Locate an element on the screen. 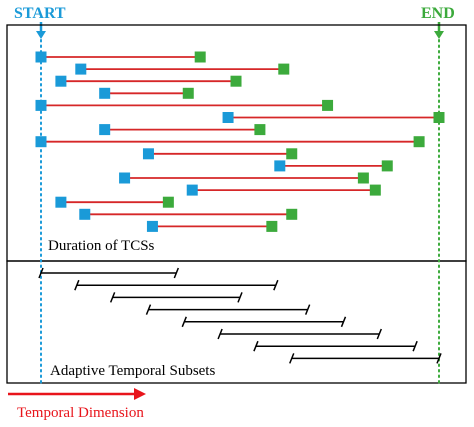 The image size is (474, 427). temporal-axis-label: Temporal Dimension is located at coordinates (80, 413).